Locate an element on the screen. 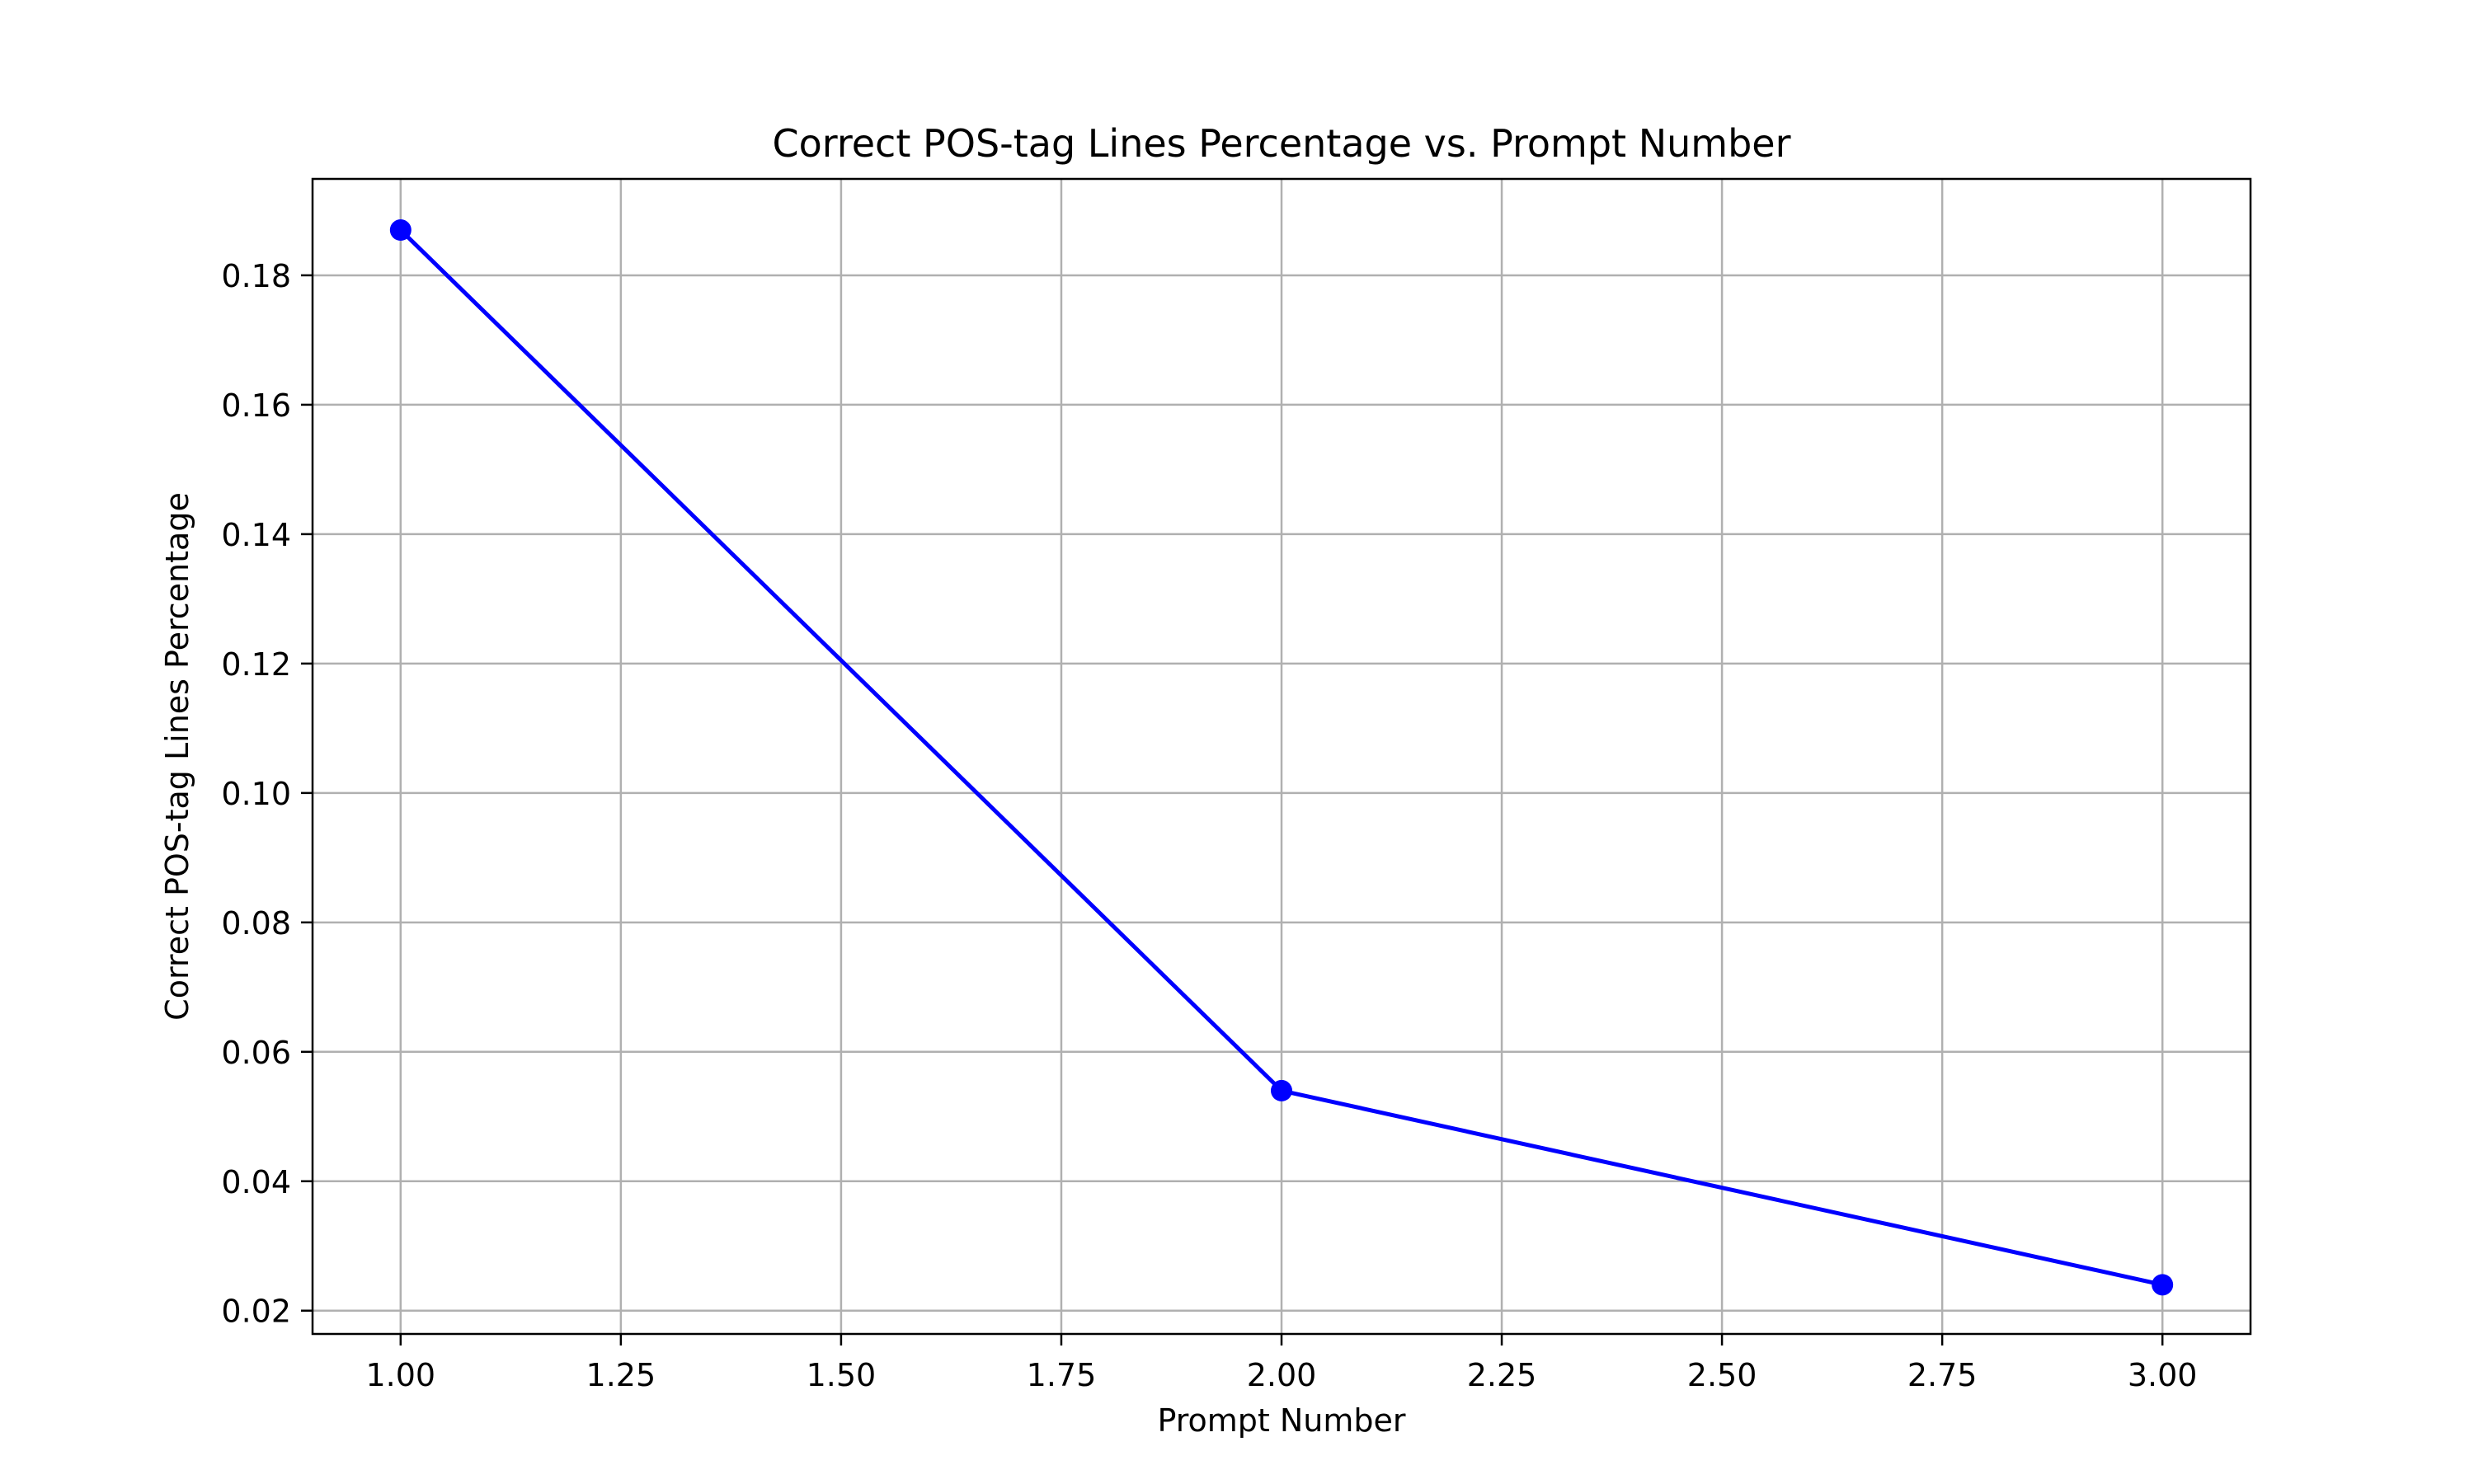 This screenshot has width=2474, height=1484. x-tick-label: 2.75 is located at coordinates (1942, 1375).